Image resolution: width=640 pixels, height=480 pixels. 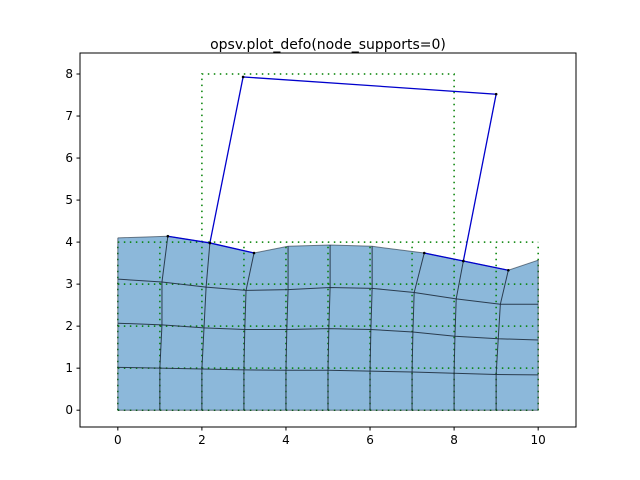 I want to click on y-tick-label: 0, so click(x=69, y=410).